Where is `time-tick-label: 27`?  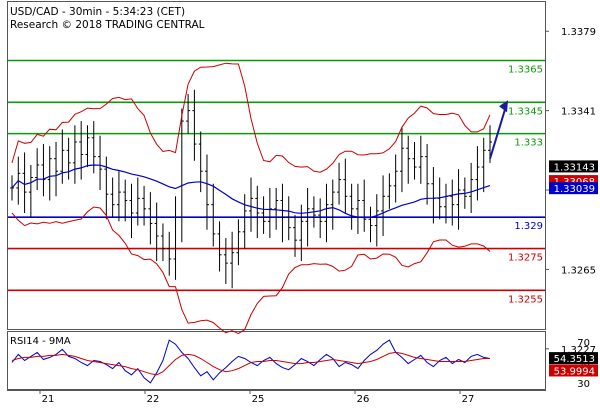
time-tick-label: 27 is located at coordinates (468, 399).